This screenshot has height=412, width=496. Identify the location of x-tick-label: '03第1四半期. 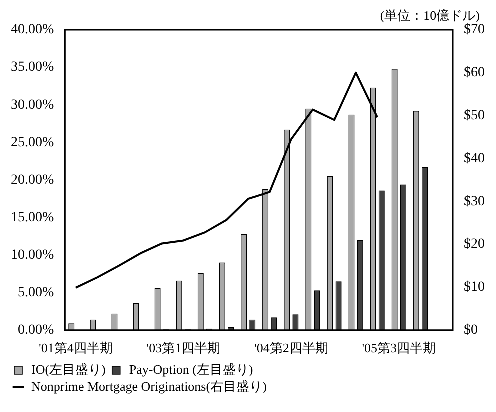
(183, 348).